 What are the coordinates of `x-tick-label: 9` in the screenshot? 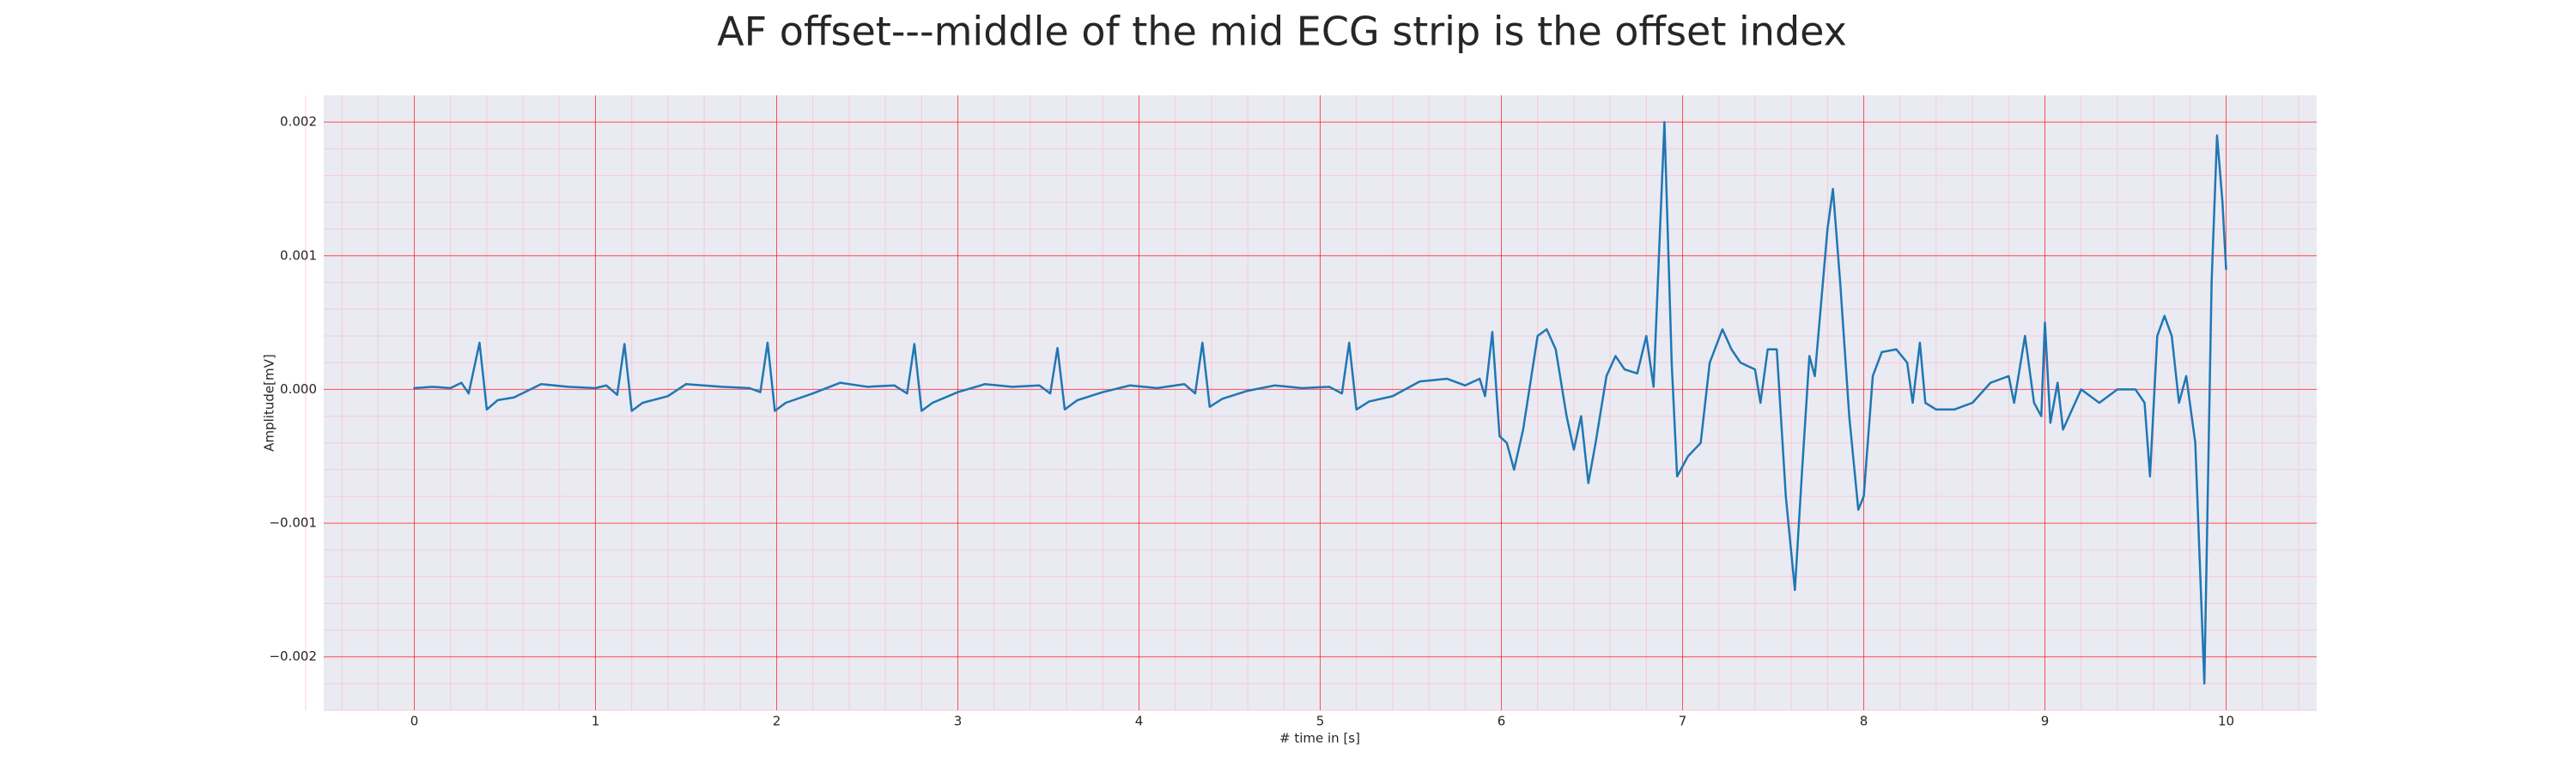 It's located at (2046, 721).